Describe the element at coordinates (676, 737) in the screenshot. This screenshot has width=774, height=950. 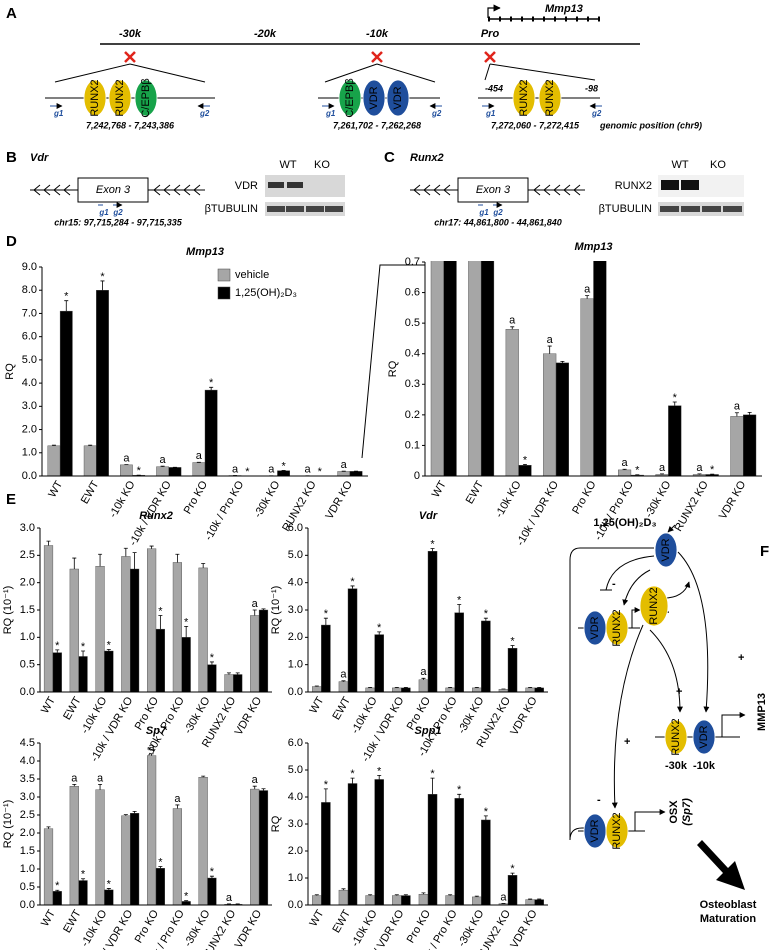
I see `factor-oval` at that location.